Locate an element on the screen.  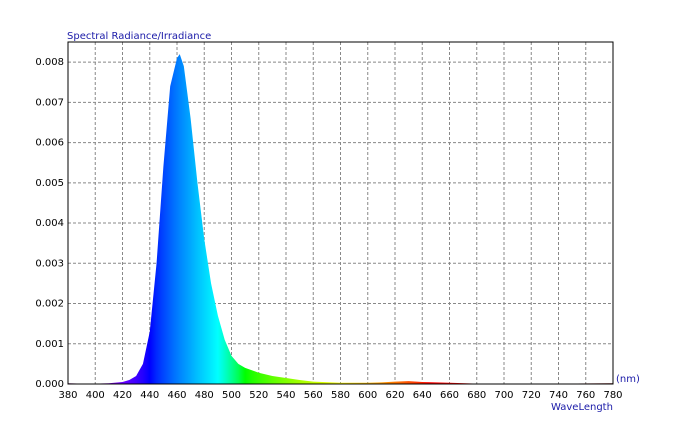
x-tick-label: 760 is located at coordinates (585, 395).